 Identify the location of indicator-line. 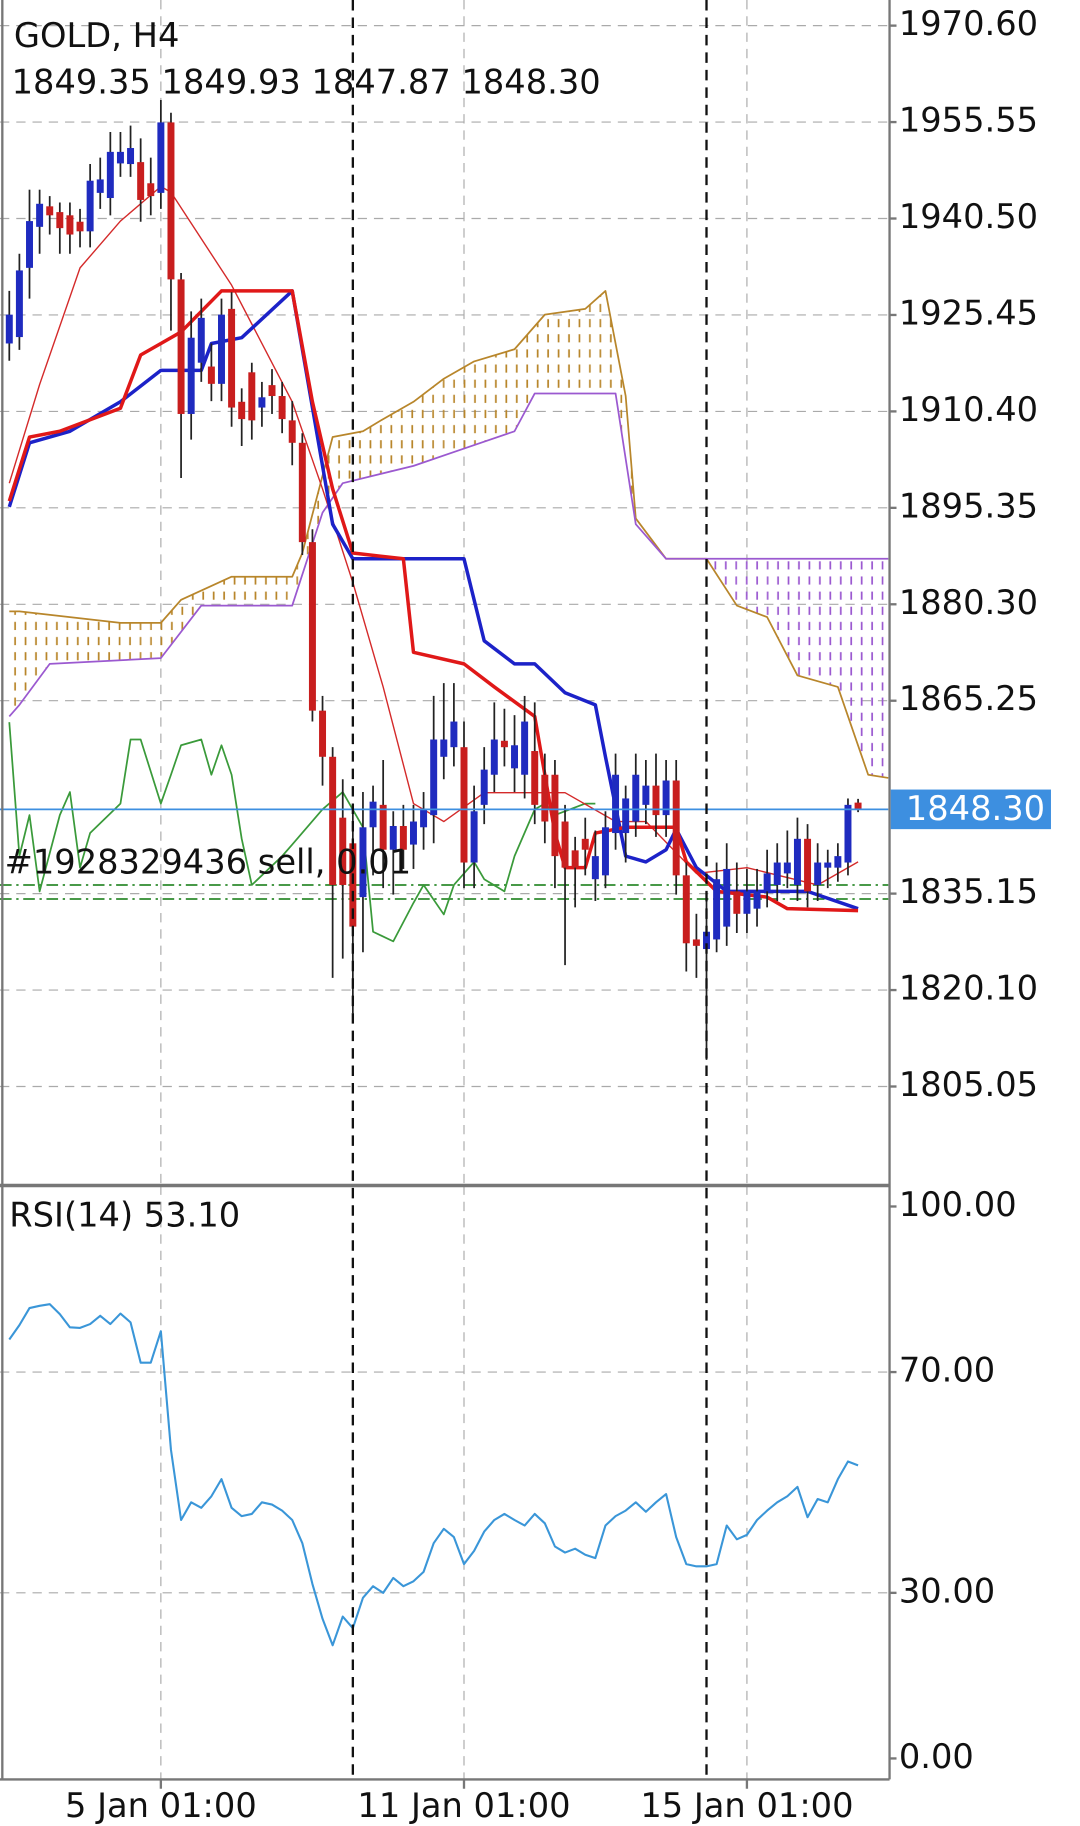
(302, 832).